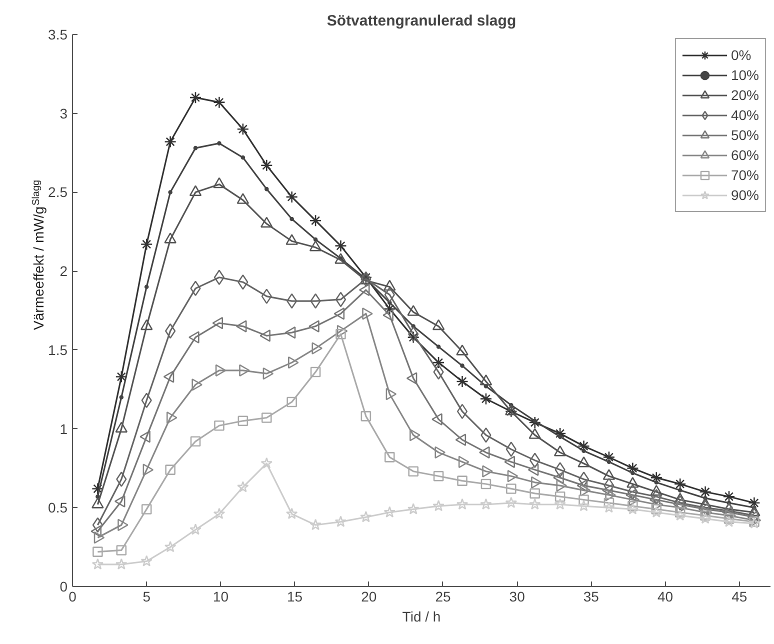 This screenshot has width=774, height=644. I want to click on legend-label: 0%, so click(741, 55).